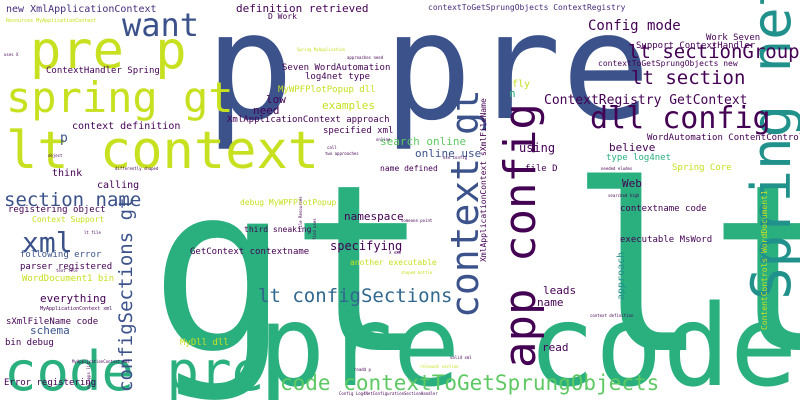  Describe the element at coordinates (55, 155) in the screenshot. I see `cloud-word: object` at that location.